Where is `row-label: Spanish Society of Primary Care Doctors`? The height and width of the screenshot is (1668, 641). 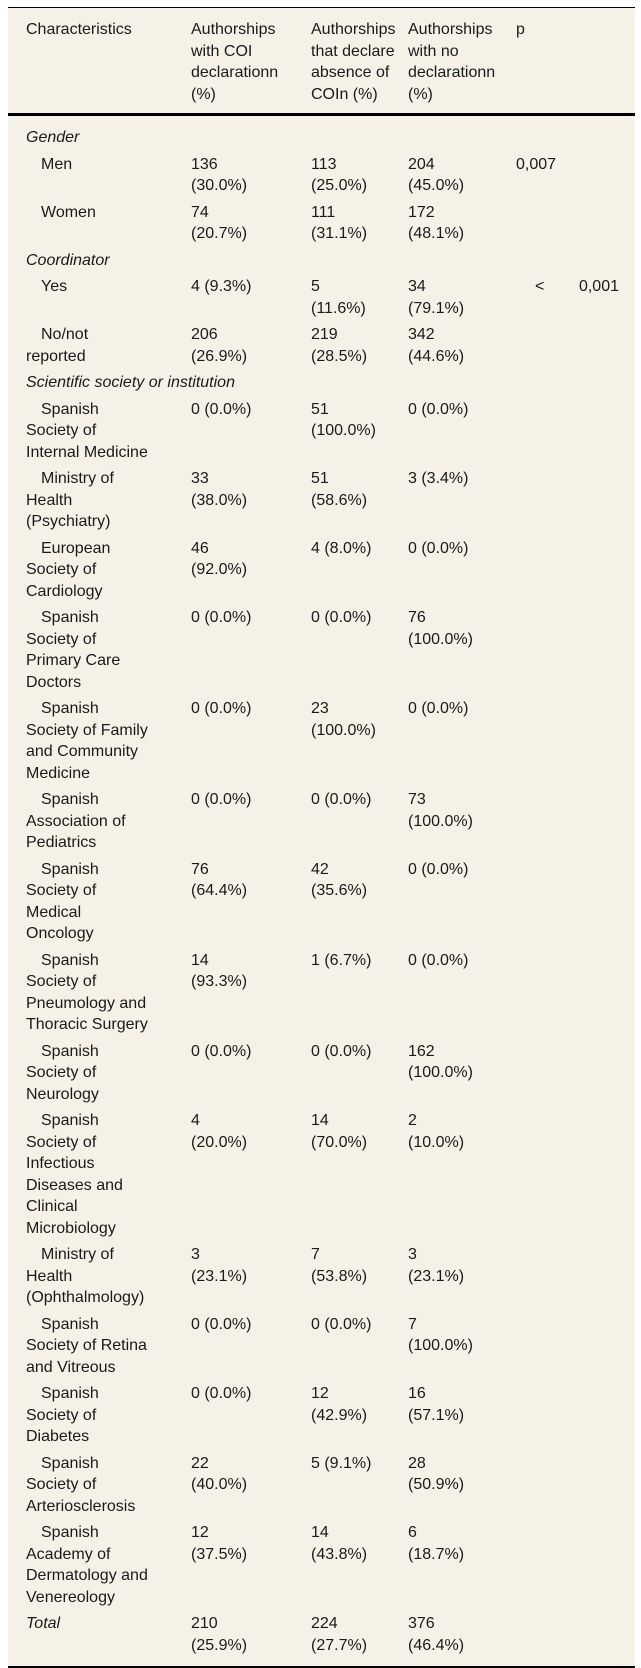
row-label: Spanish Society of Primary Care Doctors is located at coordinates (73, 650).